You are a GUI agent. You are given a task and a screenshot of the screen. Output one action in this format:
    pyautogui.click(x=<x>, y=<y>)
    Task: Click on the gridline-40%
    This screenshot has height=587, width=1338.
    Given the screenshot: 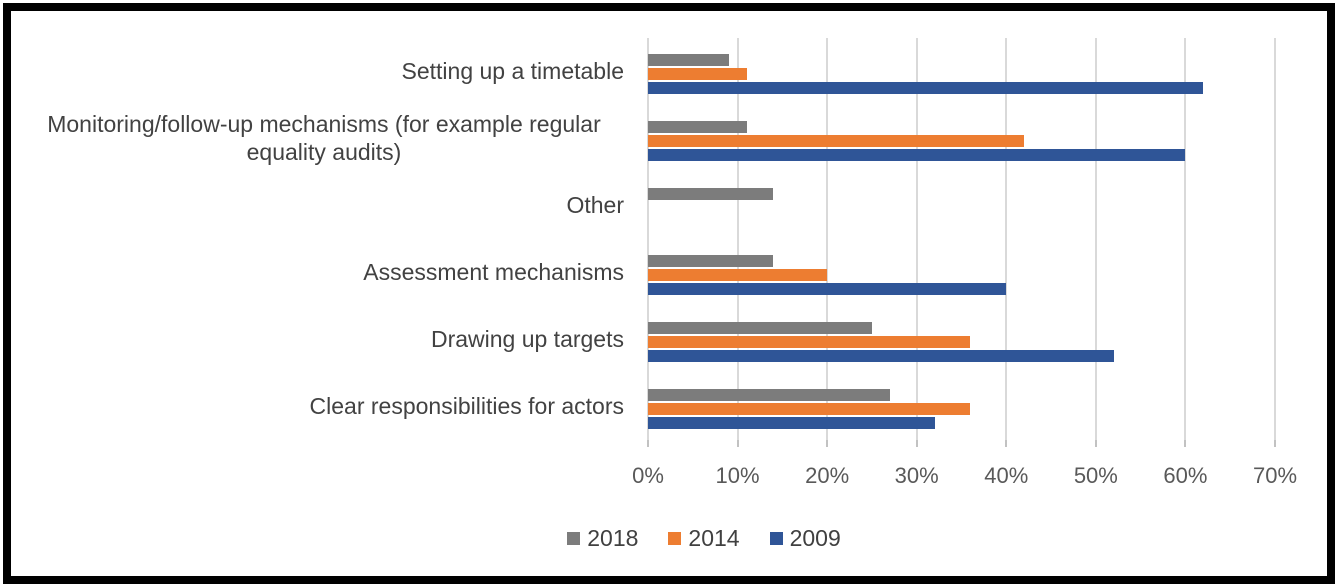 What is the action you would take?
    pyautogui.click(x=1006, y=239)
    